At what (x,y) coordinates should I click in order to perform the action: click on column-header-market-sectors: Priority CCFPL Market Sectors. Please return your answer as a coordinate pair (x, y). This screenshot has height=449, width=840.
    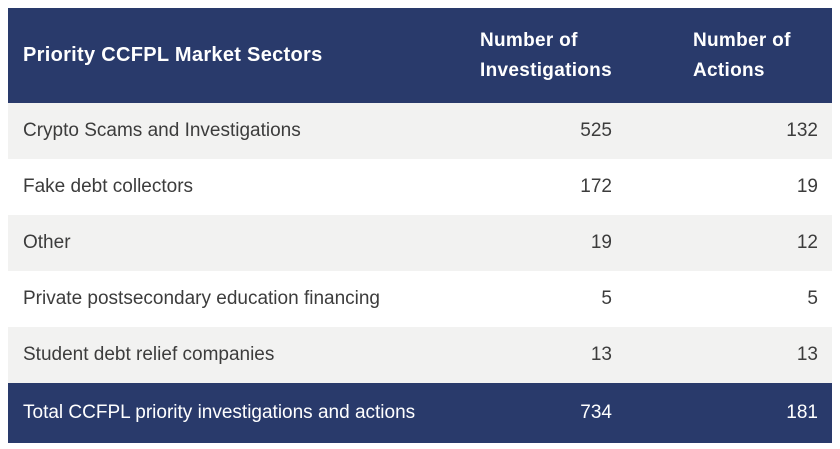
    Looking at the image, I should click on (244, 55).